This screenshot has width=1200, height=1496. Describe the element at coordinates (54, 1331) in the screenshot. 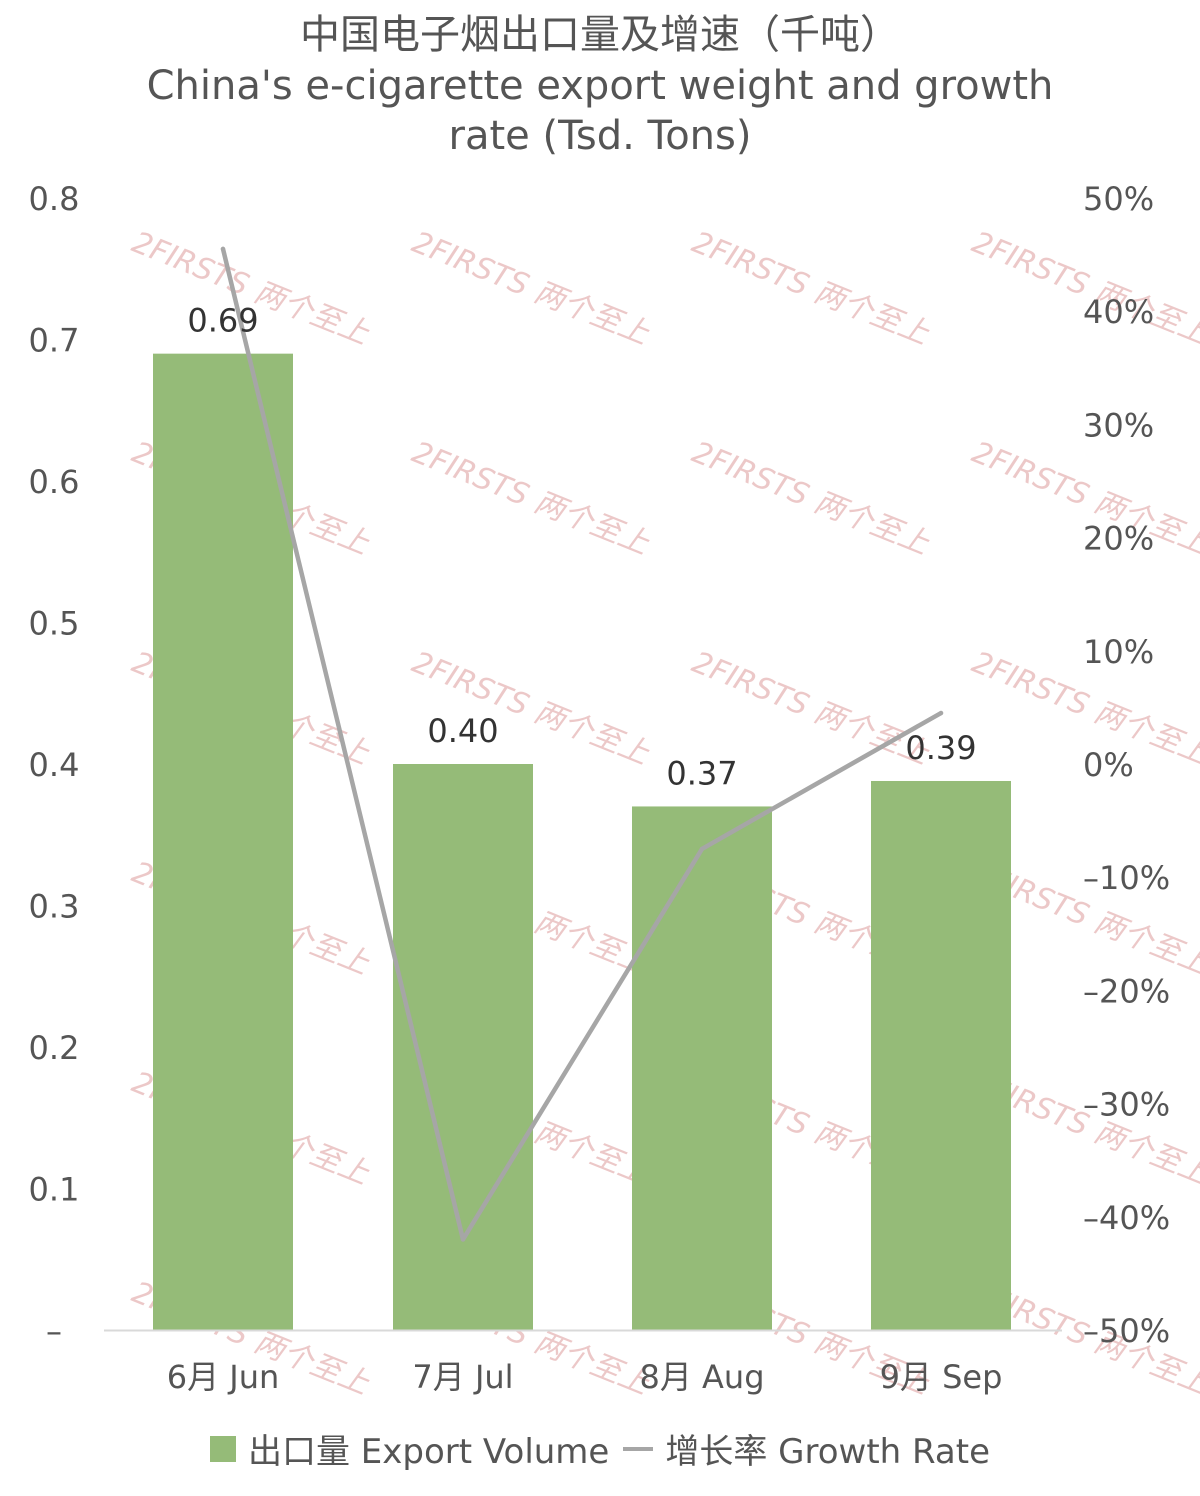

I see `y-left-tick-label-0: –` at that location.